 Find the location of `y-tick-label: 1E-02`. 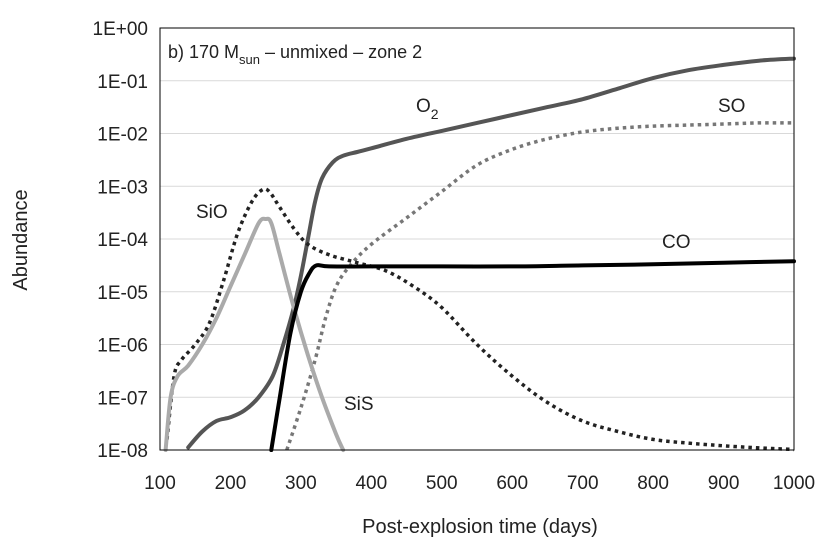

y-tick-label: 1E-02 is located at coordinates (122, 135).